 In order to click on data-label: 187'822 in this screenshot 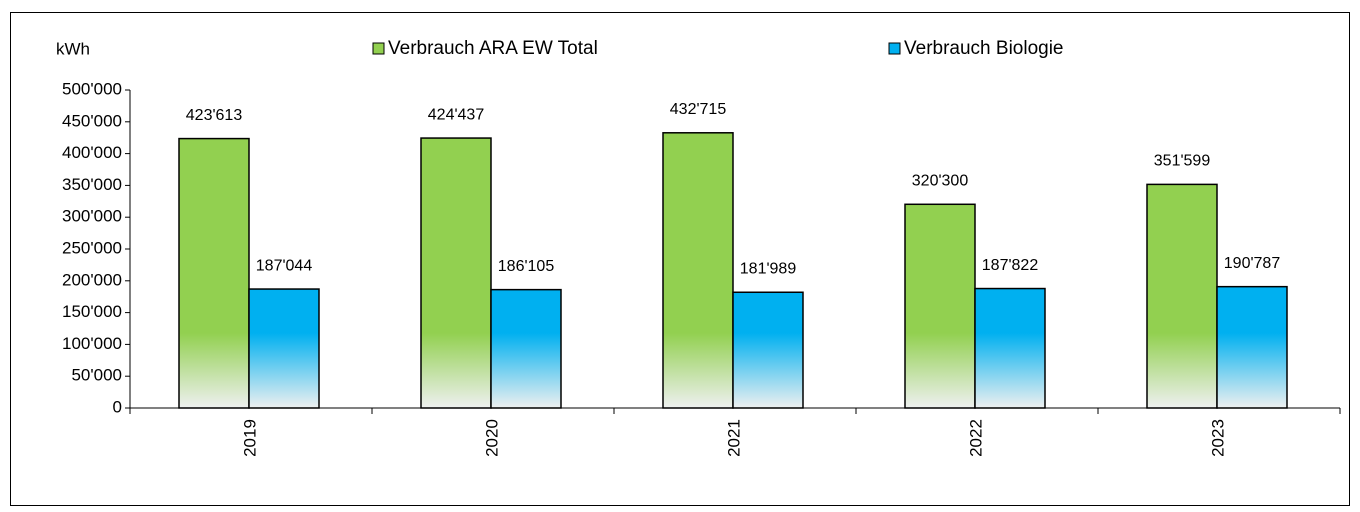, I will do `click(1010, 265)`.